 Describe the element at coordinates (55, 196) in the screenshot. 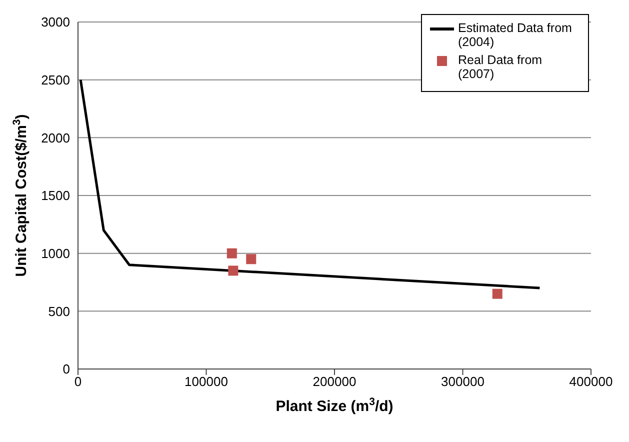

I see `y-tick-label: 1500` at that location.